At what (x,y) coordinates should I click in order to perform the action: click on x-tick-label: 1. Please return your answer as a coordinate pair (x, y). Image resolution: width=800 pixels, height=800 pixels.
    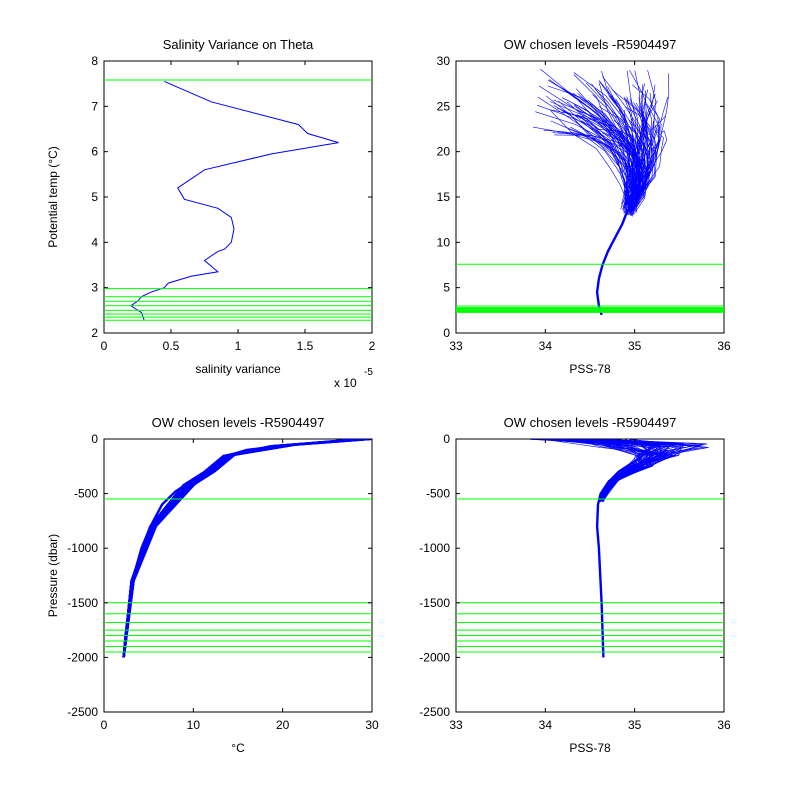
    Looking at the image, I should click on (238, 346).